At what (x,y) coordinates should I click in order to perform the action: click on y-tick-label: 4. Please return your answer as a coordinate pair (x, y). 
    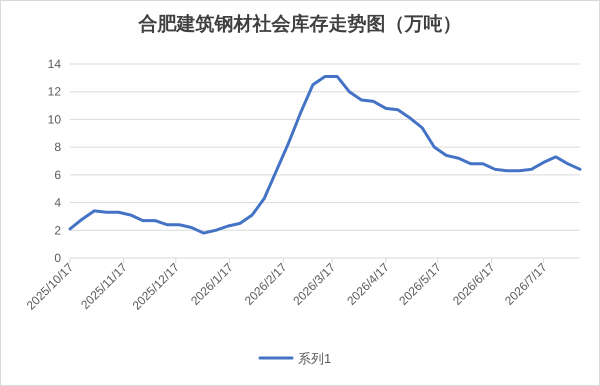
    Looking at the image, I should click on (58, 203).